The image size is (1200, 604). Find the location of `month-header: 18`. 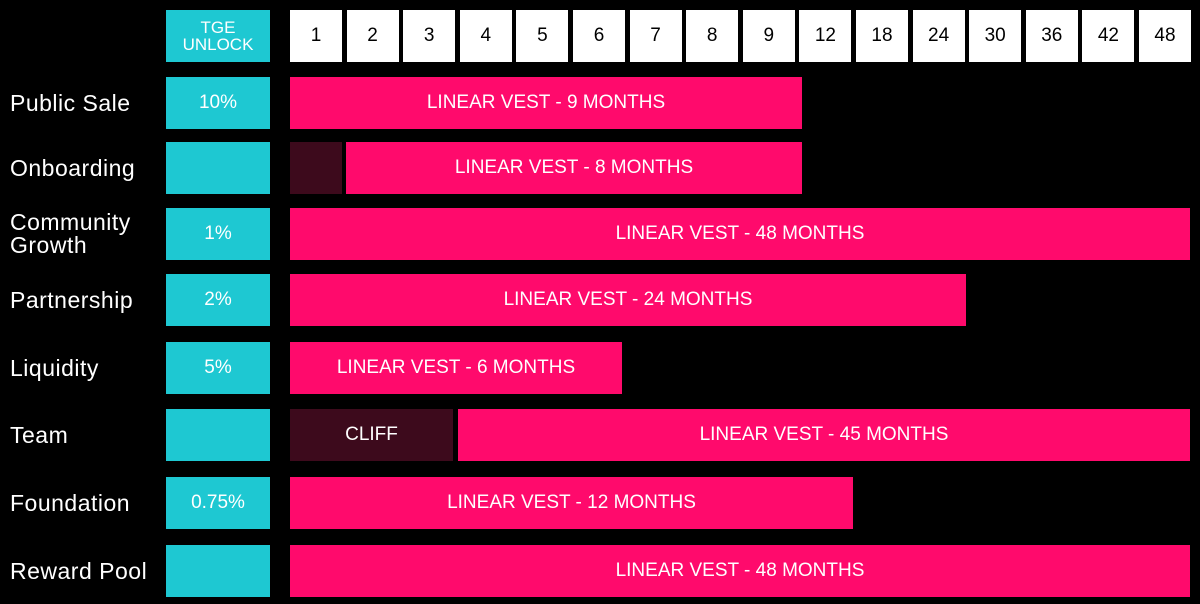

month-header: 18 is located at coordinates (882, 36).